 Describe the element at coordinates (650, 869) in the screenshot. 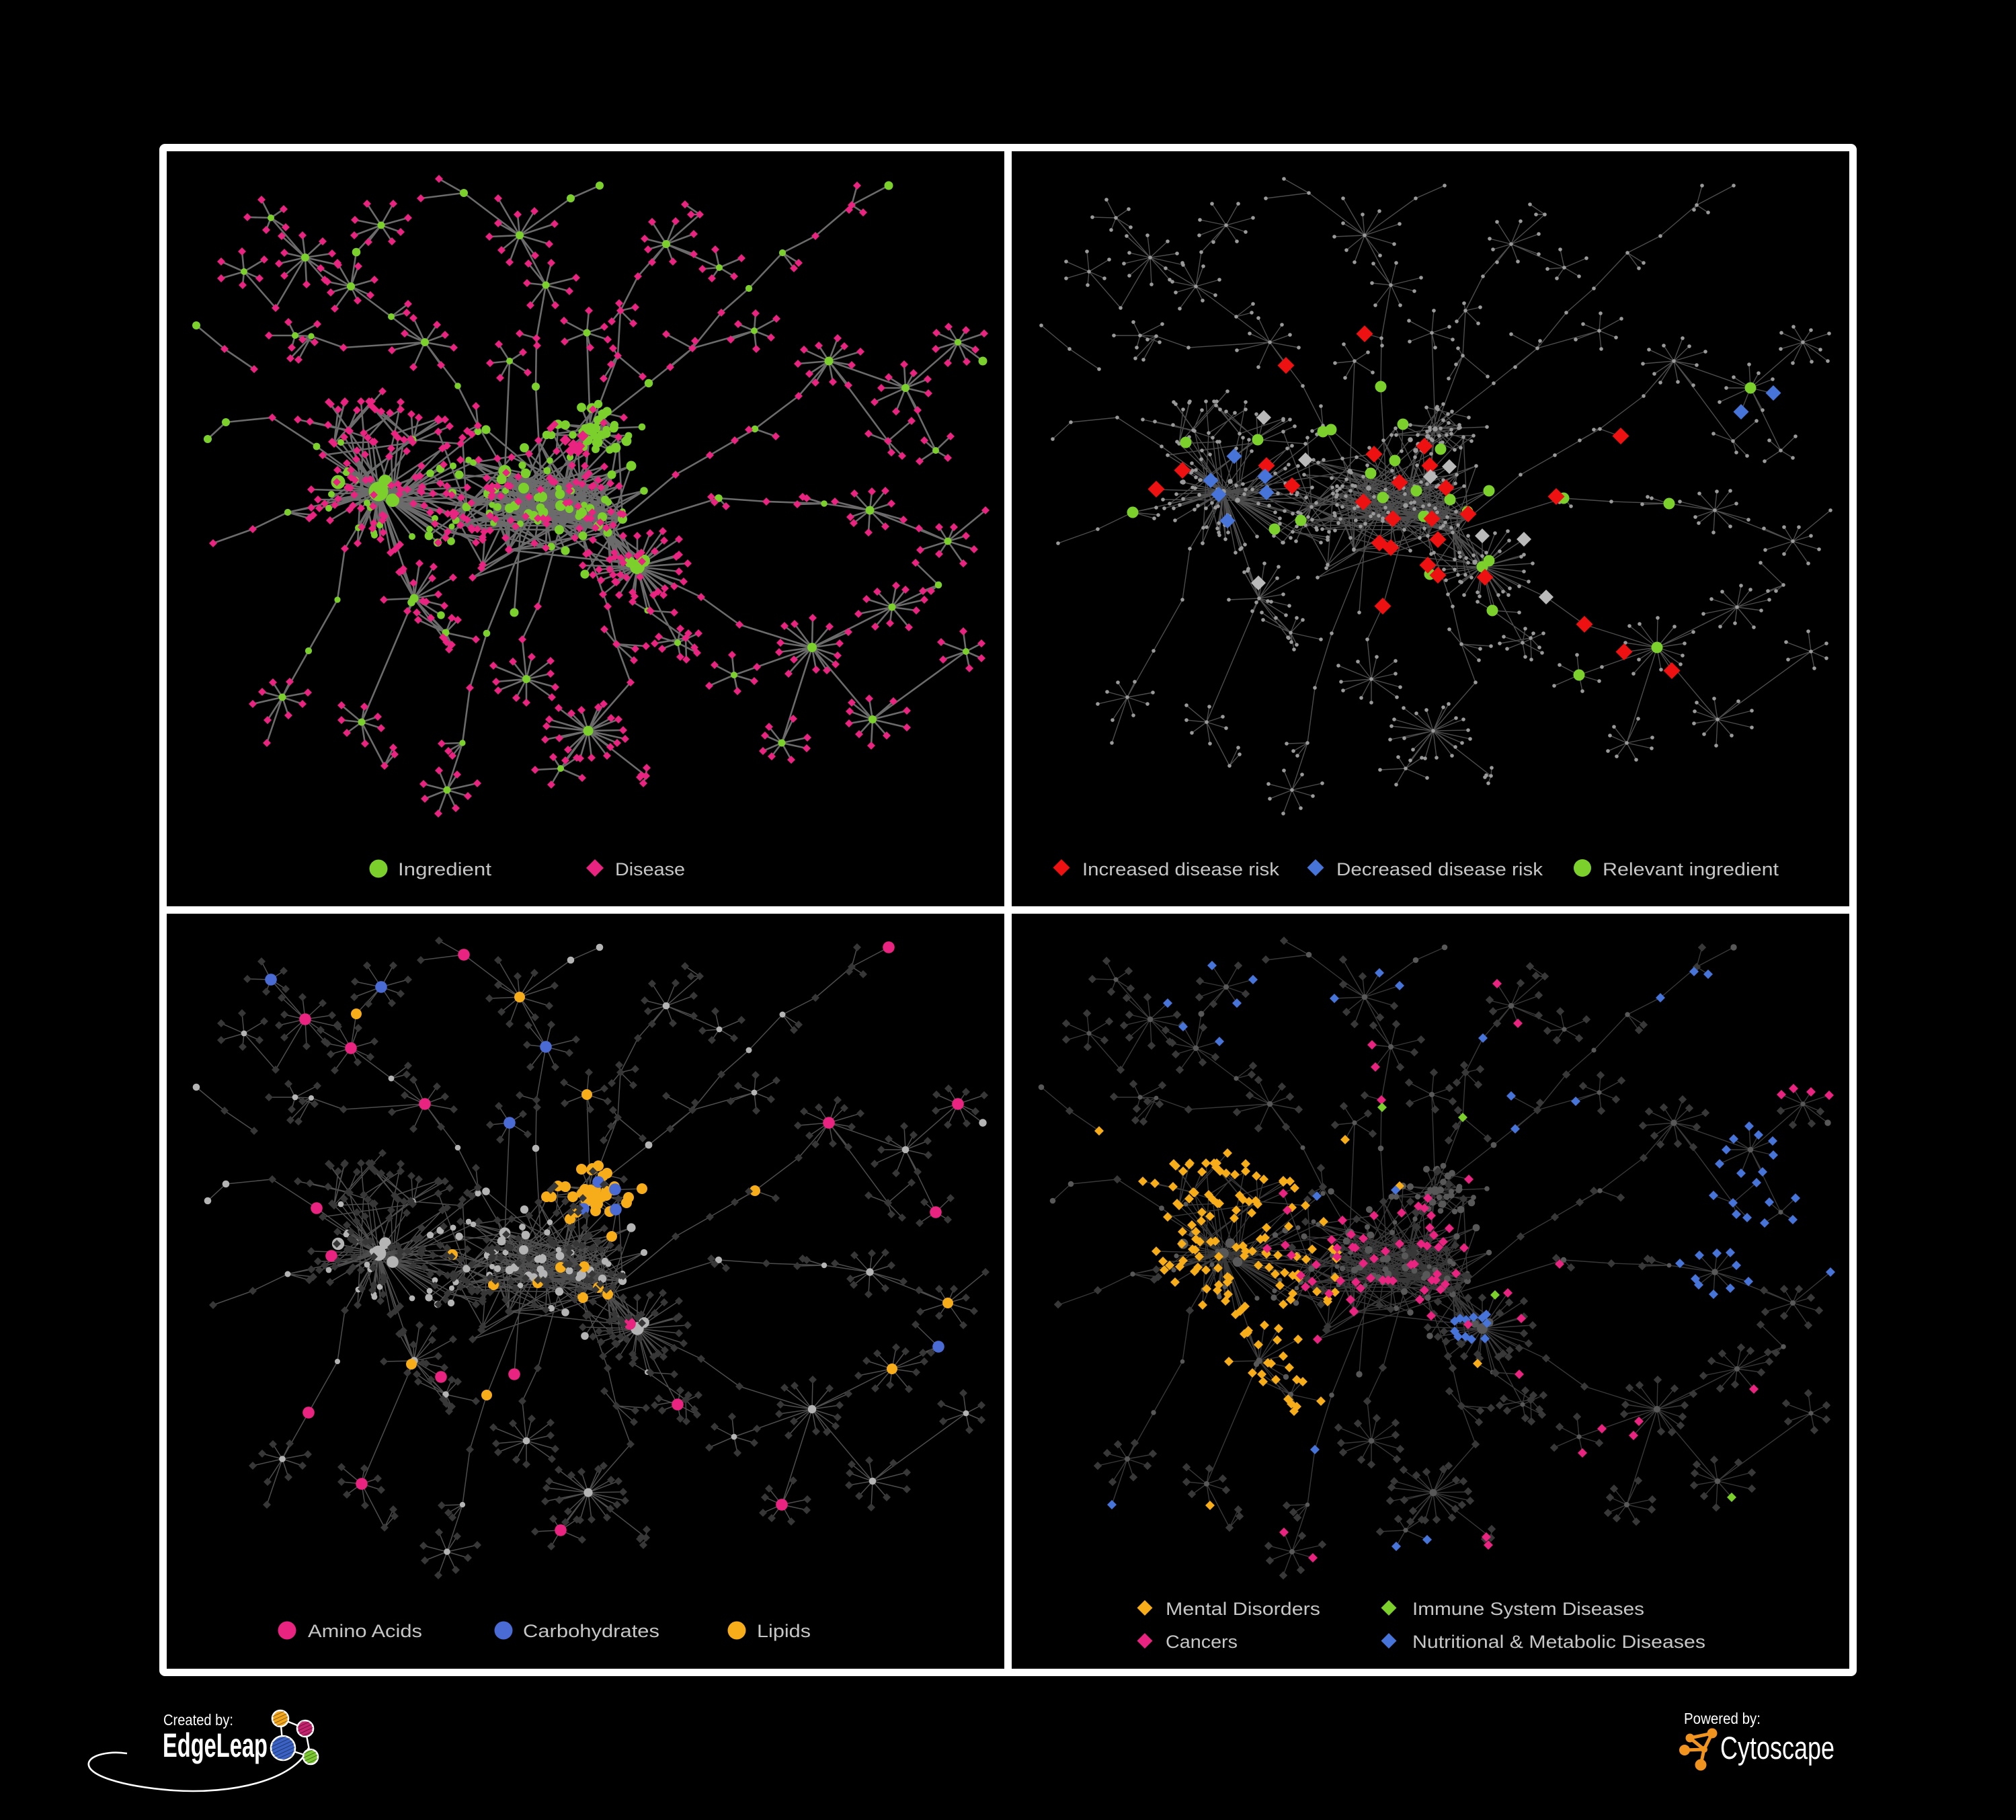

I see `svg-text: Disease` at that location.